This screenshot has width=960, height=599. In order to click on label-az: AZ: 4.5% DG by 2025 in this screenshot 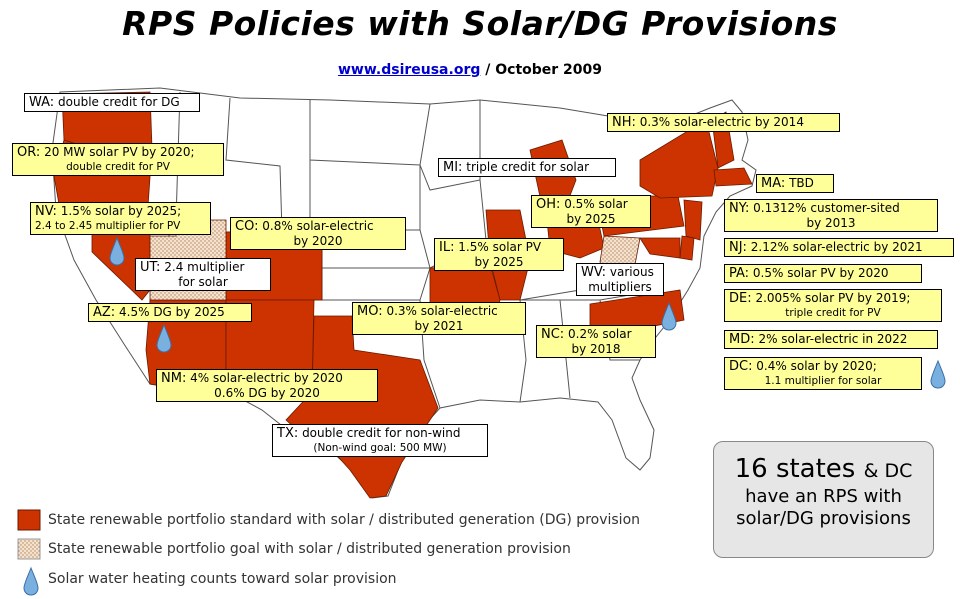, I will do `click(170, 312)`.